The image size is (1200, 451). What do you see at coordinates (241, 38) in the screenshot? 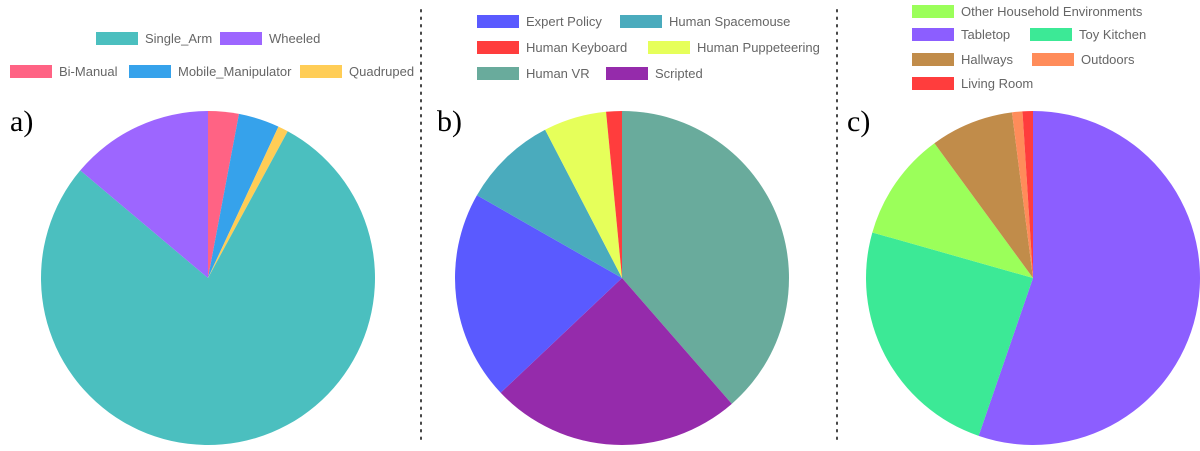
I see `legend-swatch-wheeled` at bounding box center [241, 38].